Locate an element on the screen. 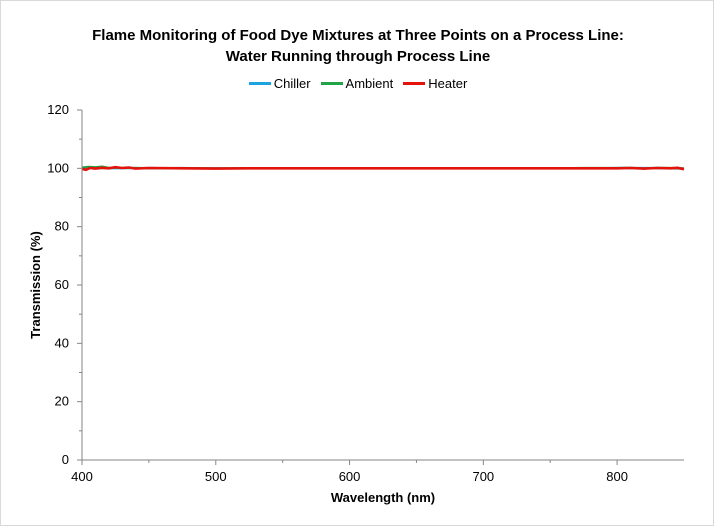  series-layer is located at coordinates (383, 168).